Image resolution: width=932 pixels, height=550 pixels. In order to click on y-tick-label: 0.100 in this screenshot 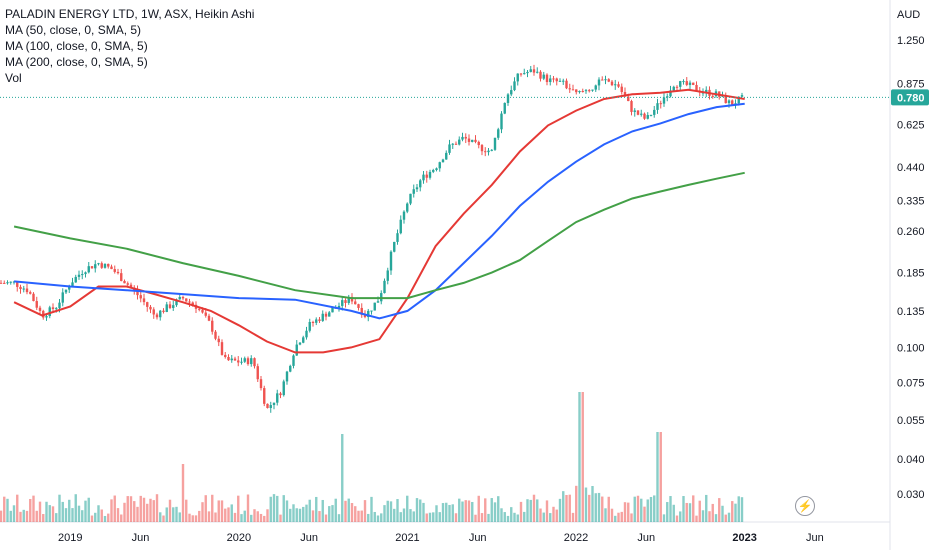, I will do `click(911, 348)`.